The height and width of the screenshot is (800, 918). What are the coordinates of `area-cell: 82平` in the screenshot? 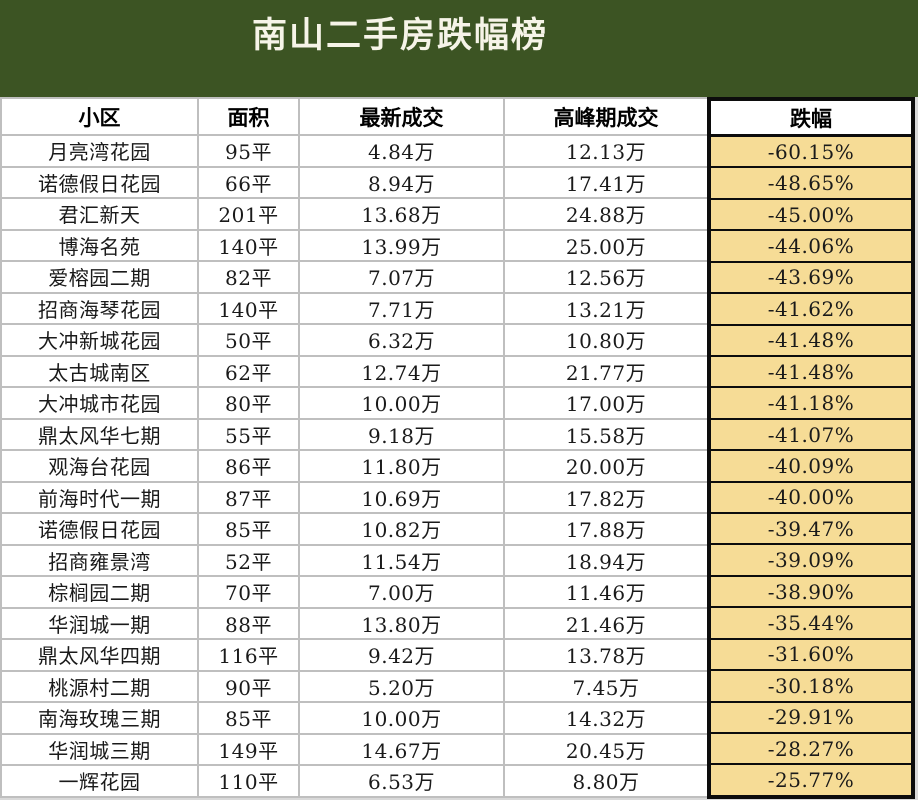 It's located at (248, 277).